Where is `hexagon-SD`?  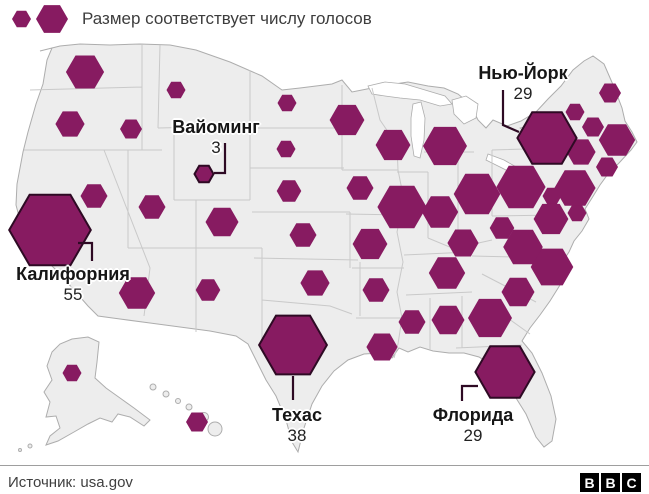
hexagon-SD is located at coordinates (286, 149).